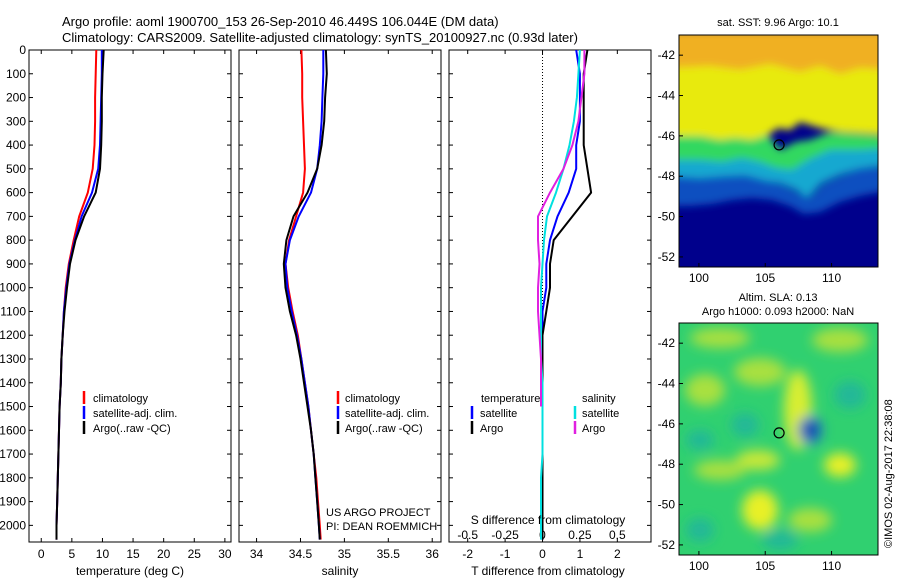 This screenshot has width=900, height=580. What do you see at coordinates (16, 98) in the screenshot?
I see `y-tick-label: 200` at bounding box center [16, 98].